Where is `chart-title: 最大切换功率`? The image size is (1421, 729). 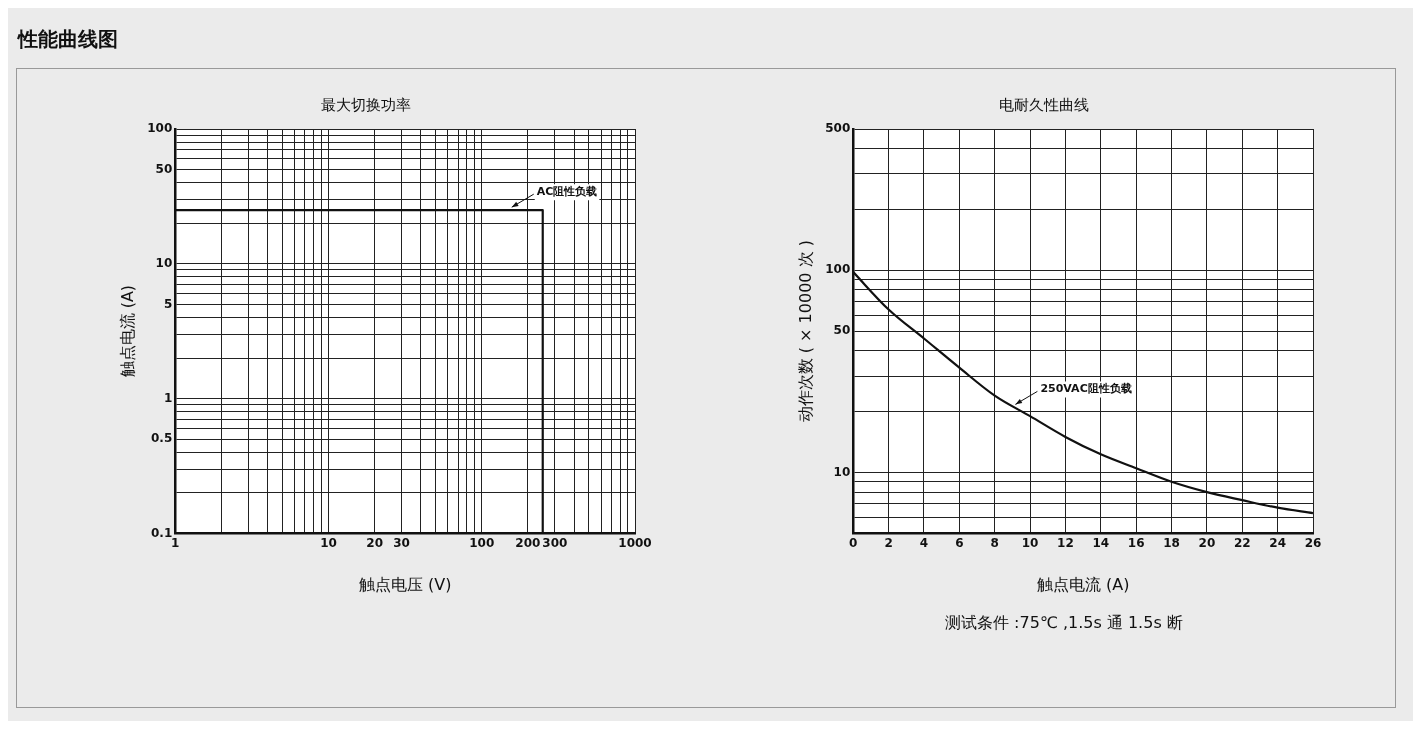 chart-title: 最大切换功率 is located at coordinates (366, 104).